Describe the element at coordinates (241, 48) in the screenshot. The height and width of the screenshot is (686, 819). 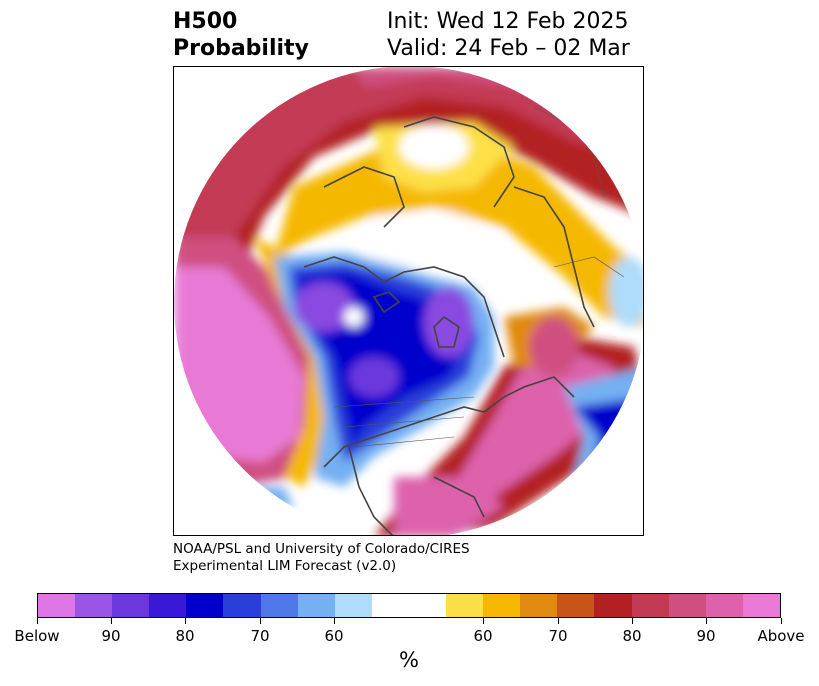
I see `title-quantity: Probability` at that location.